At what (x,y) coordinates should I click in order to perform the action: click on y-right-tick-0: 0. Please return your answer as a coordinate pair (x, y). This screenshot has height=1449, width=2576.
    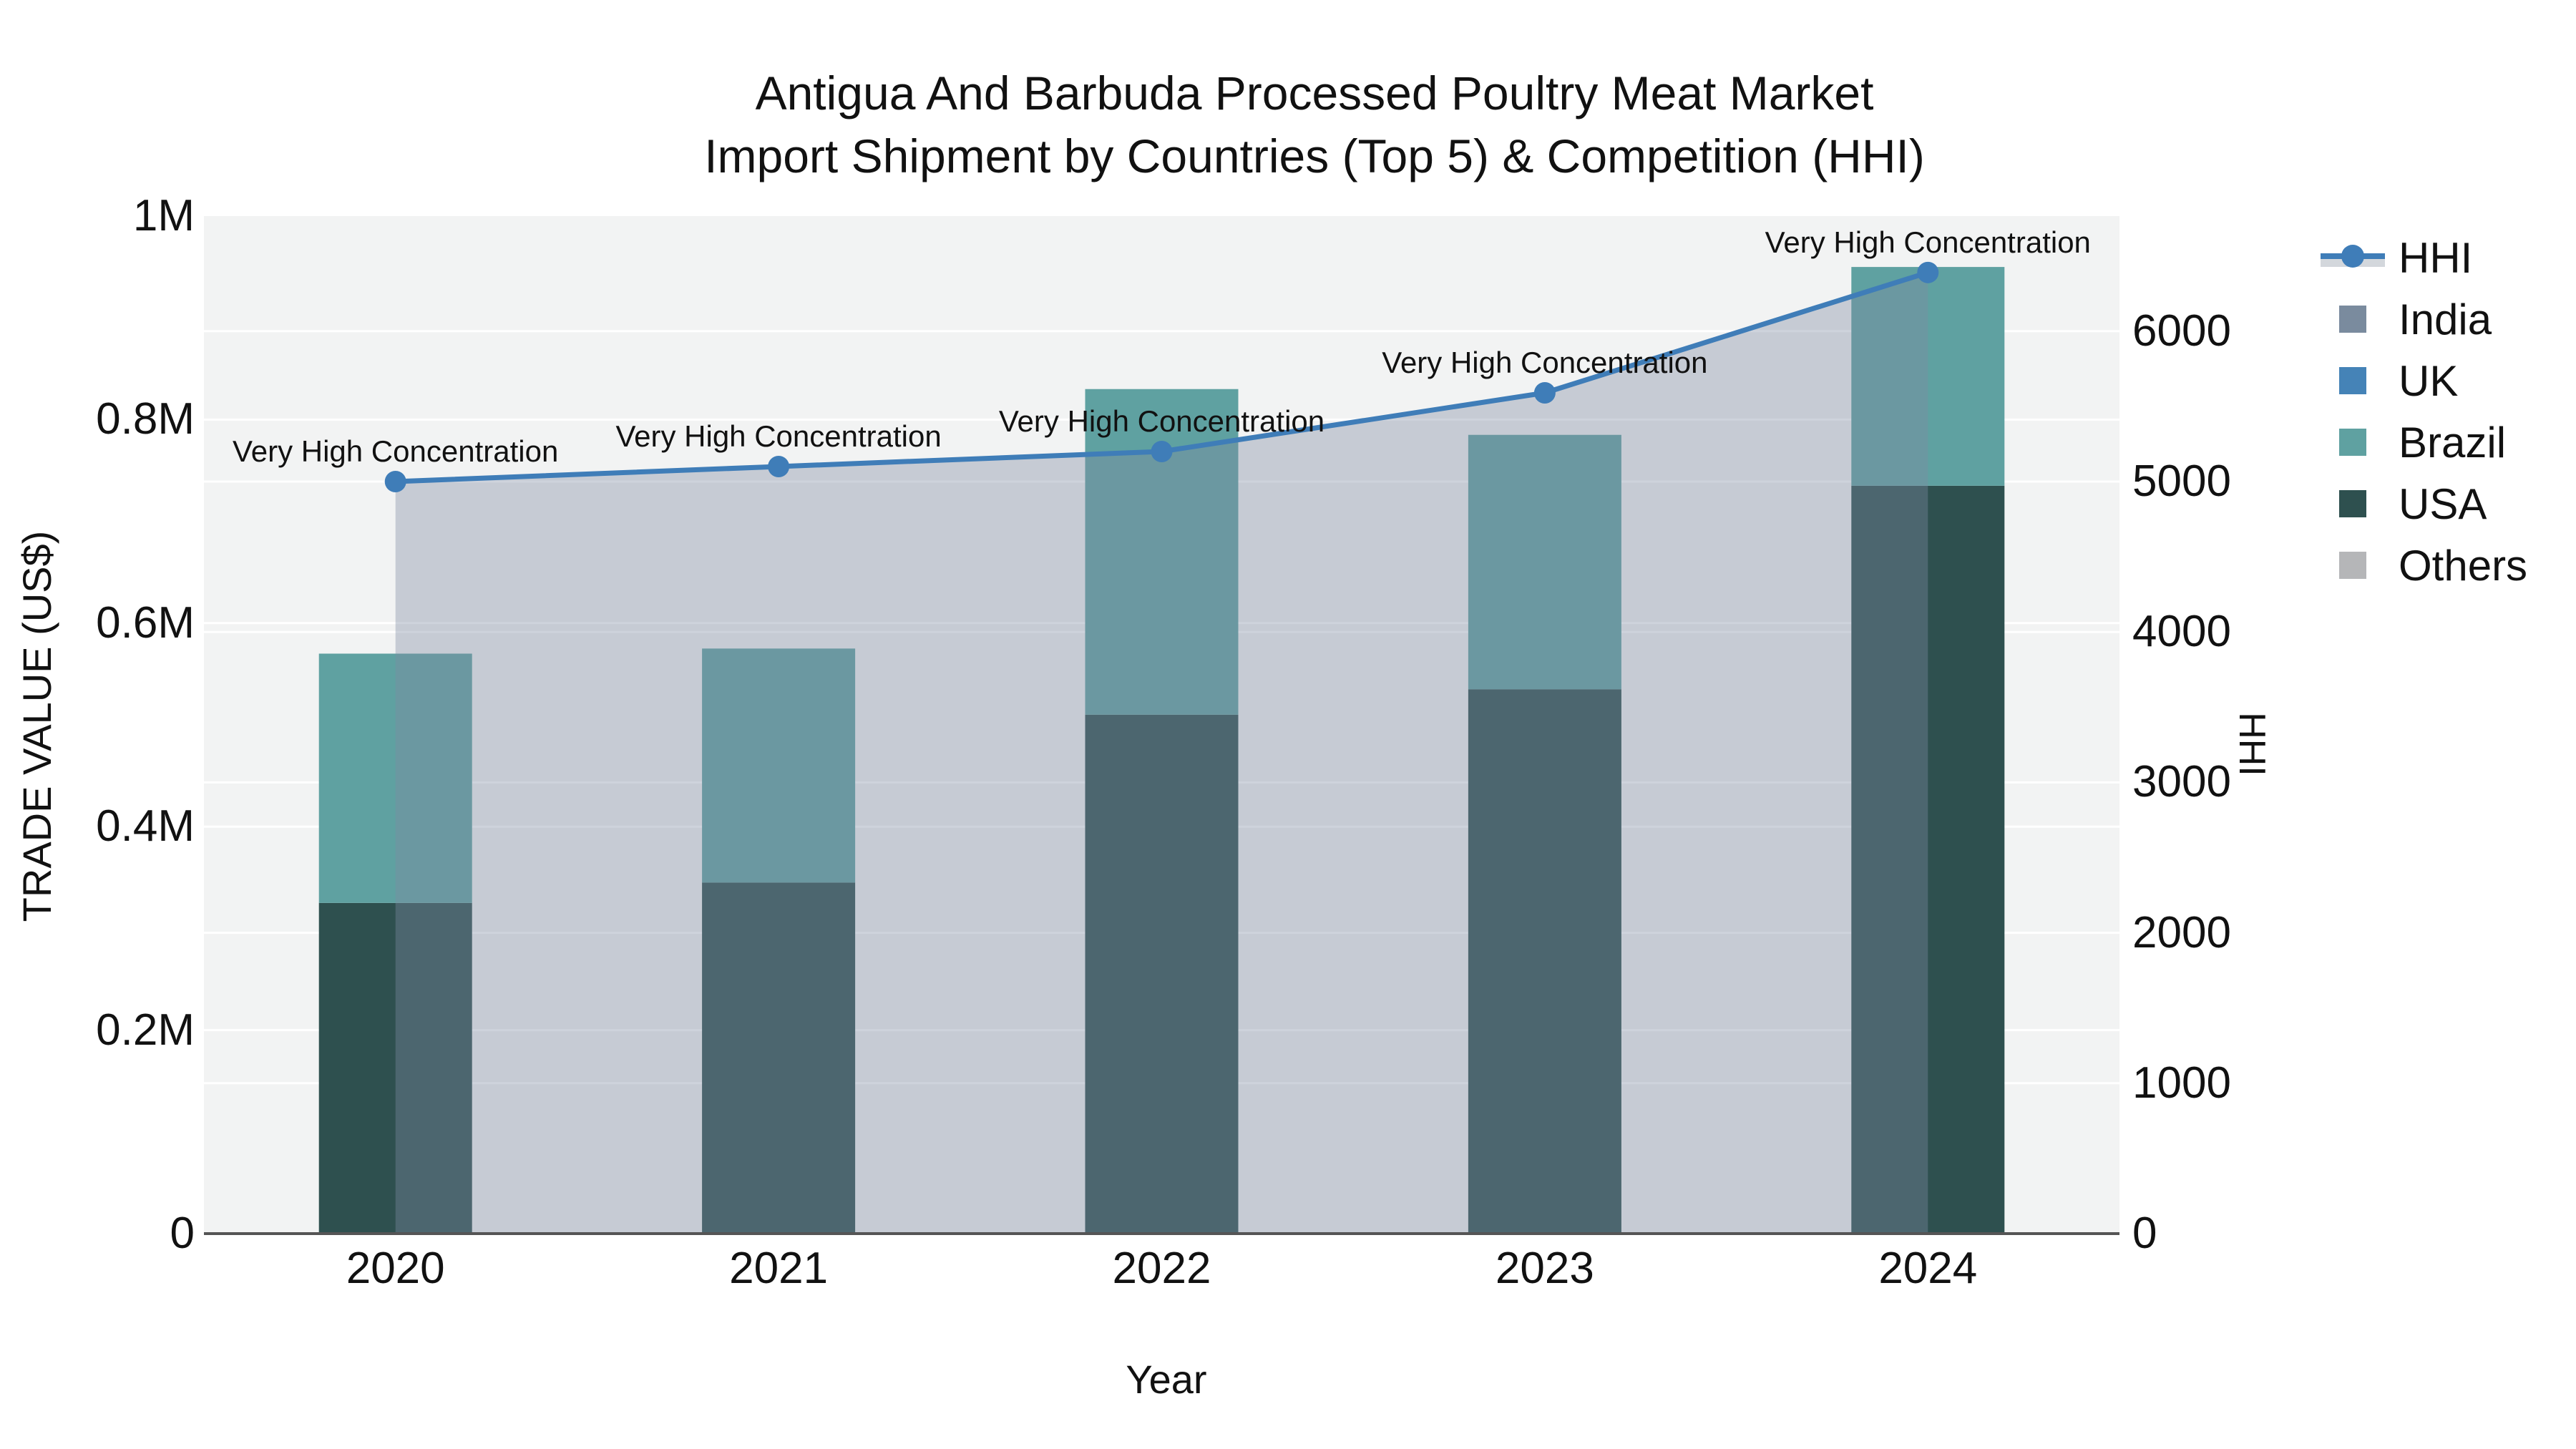
    Looking at the image, I should click on (2144, 1233).